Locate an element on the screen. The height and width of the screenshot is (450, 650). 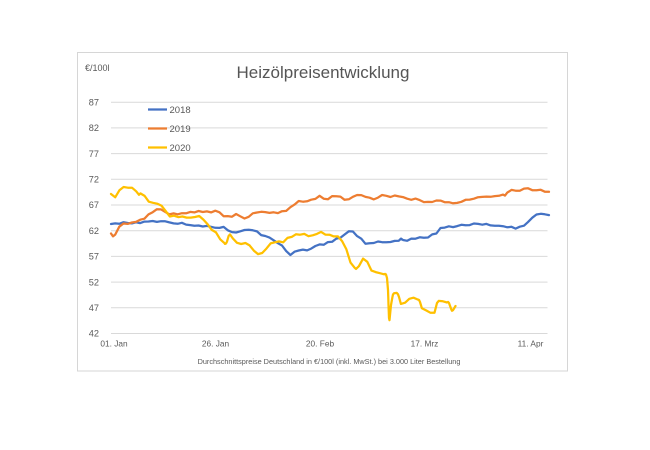
svg-text: 42 is located at coordinates (94, 334).